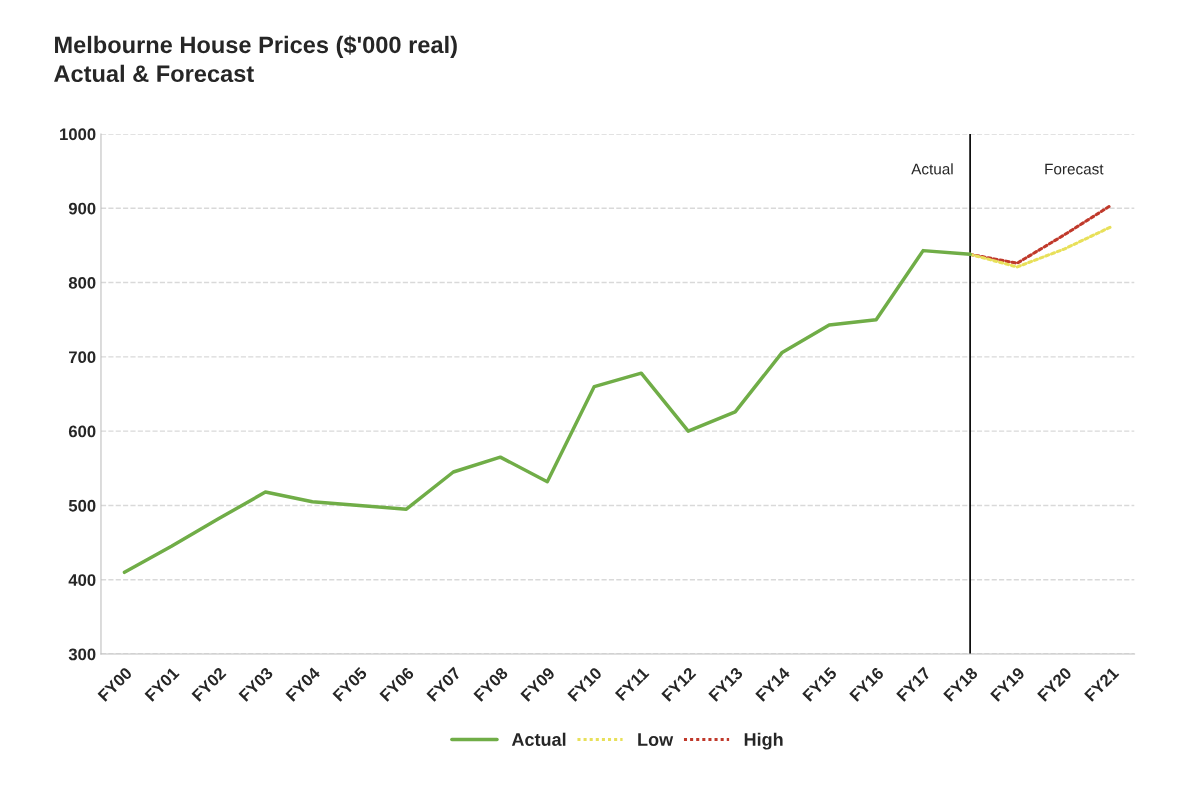  I want to click on y-tick-label: 300, so click(82, 654).